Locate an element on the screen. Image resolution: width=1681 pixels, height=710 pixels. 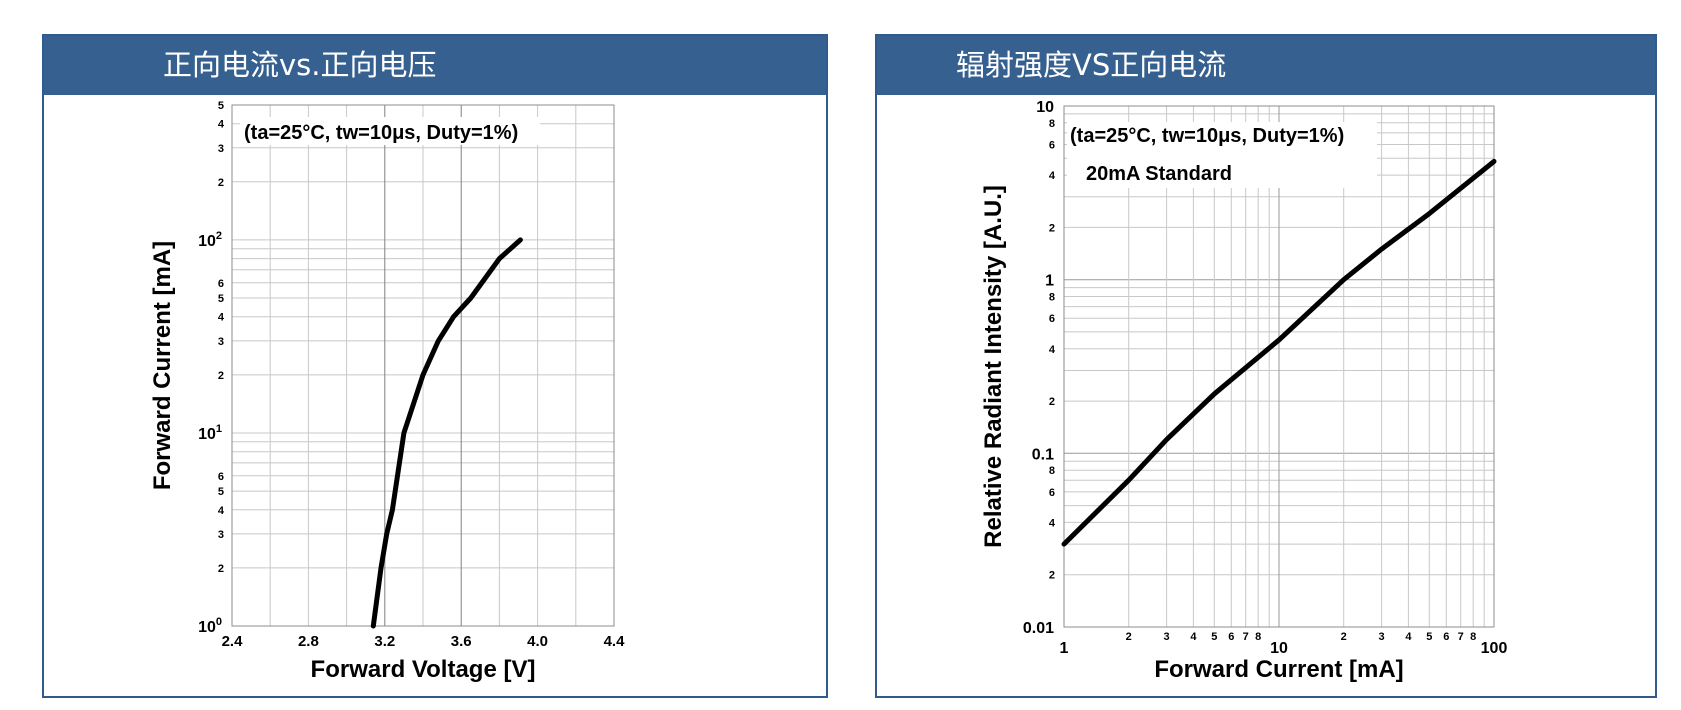
y-axis-title: Relative Radiant Intensity [A.U.] is located at coordinates (993, 366).